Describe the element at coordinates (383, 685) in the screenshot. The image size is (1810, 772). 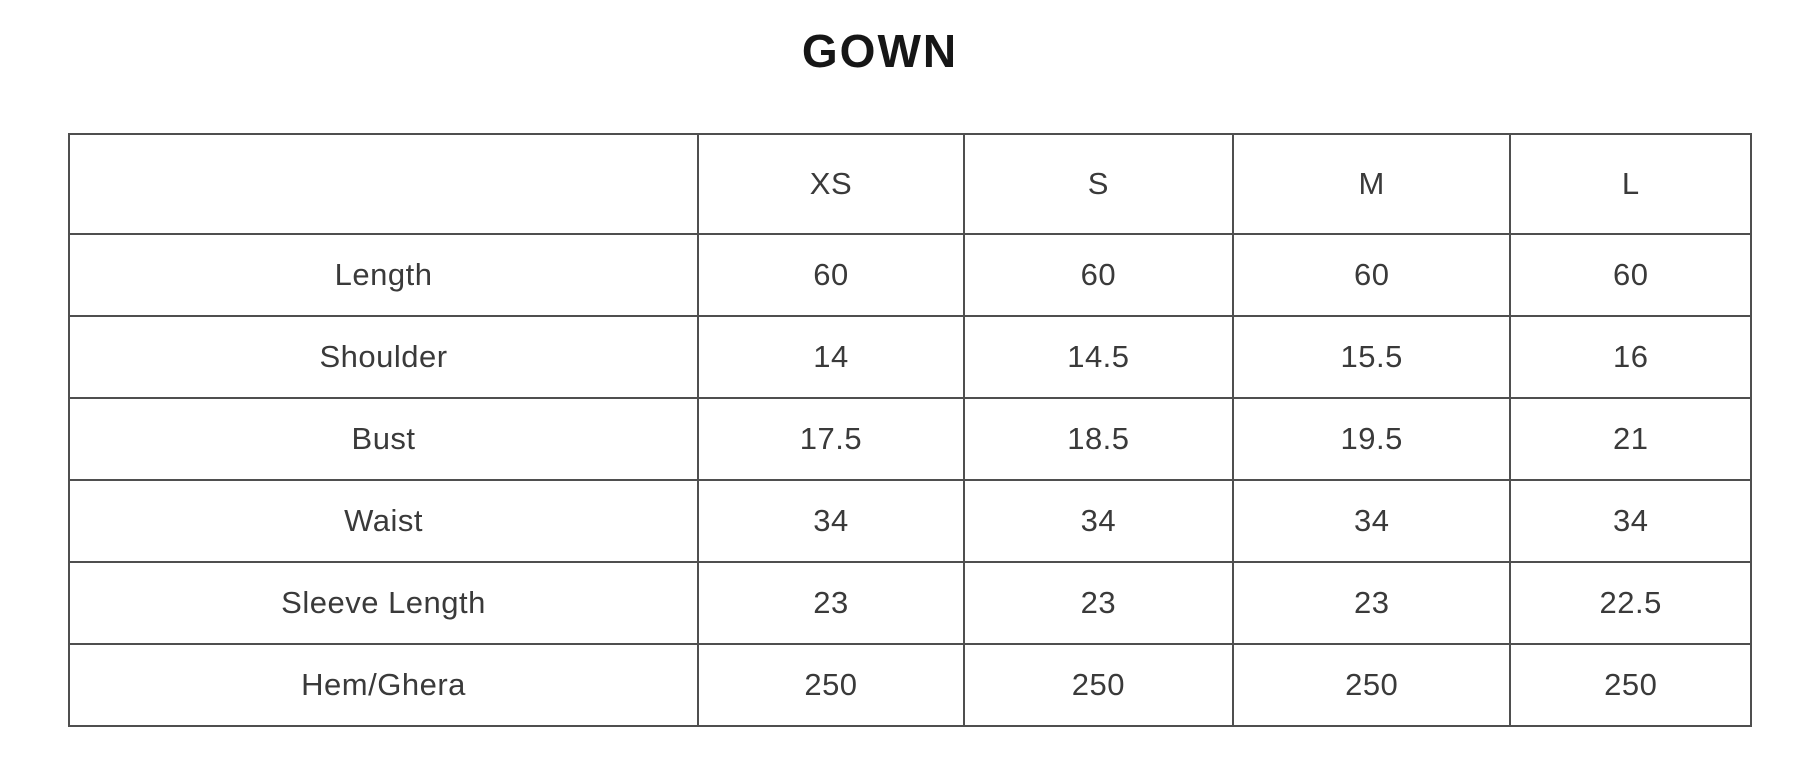
I see `row-label: Hem/Ghera` at that location.